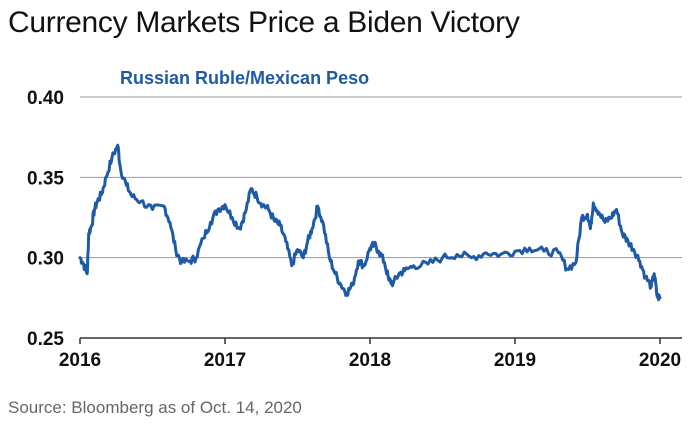 The image size is (700, 430). Describe the element at coordinates (45, 219) in the screenshot. I see `y-tick-labels: 0.40 0.35 0.30 0.25` at that location.